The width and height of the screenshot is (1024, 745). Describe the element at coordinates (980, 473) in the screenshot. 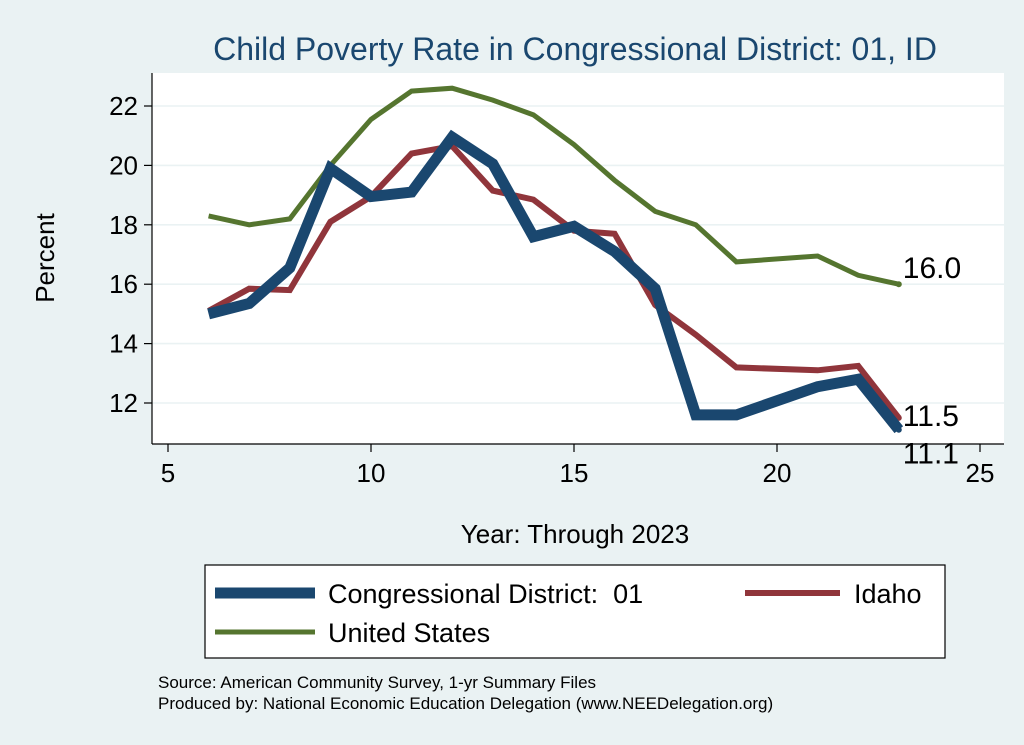

I see `x-tick-label-25: 25` at that location.